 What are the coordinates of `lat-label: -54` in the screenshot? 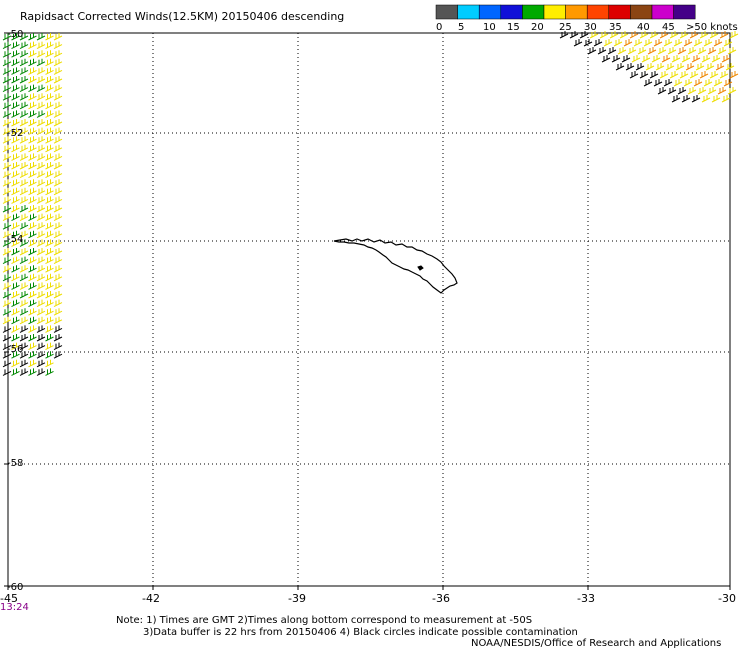 It's located at (15, 239).